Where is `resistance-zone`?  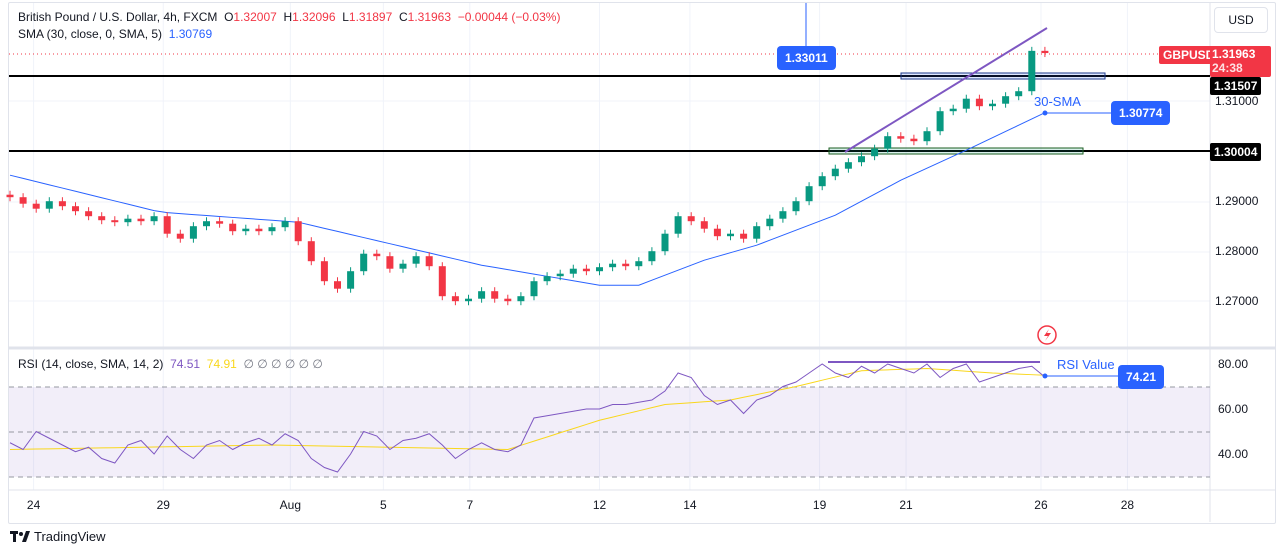
resistance-zone is located at coordinates (1003, 76).